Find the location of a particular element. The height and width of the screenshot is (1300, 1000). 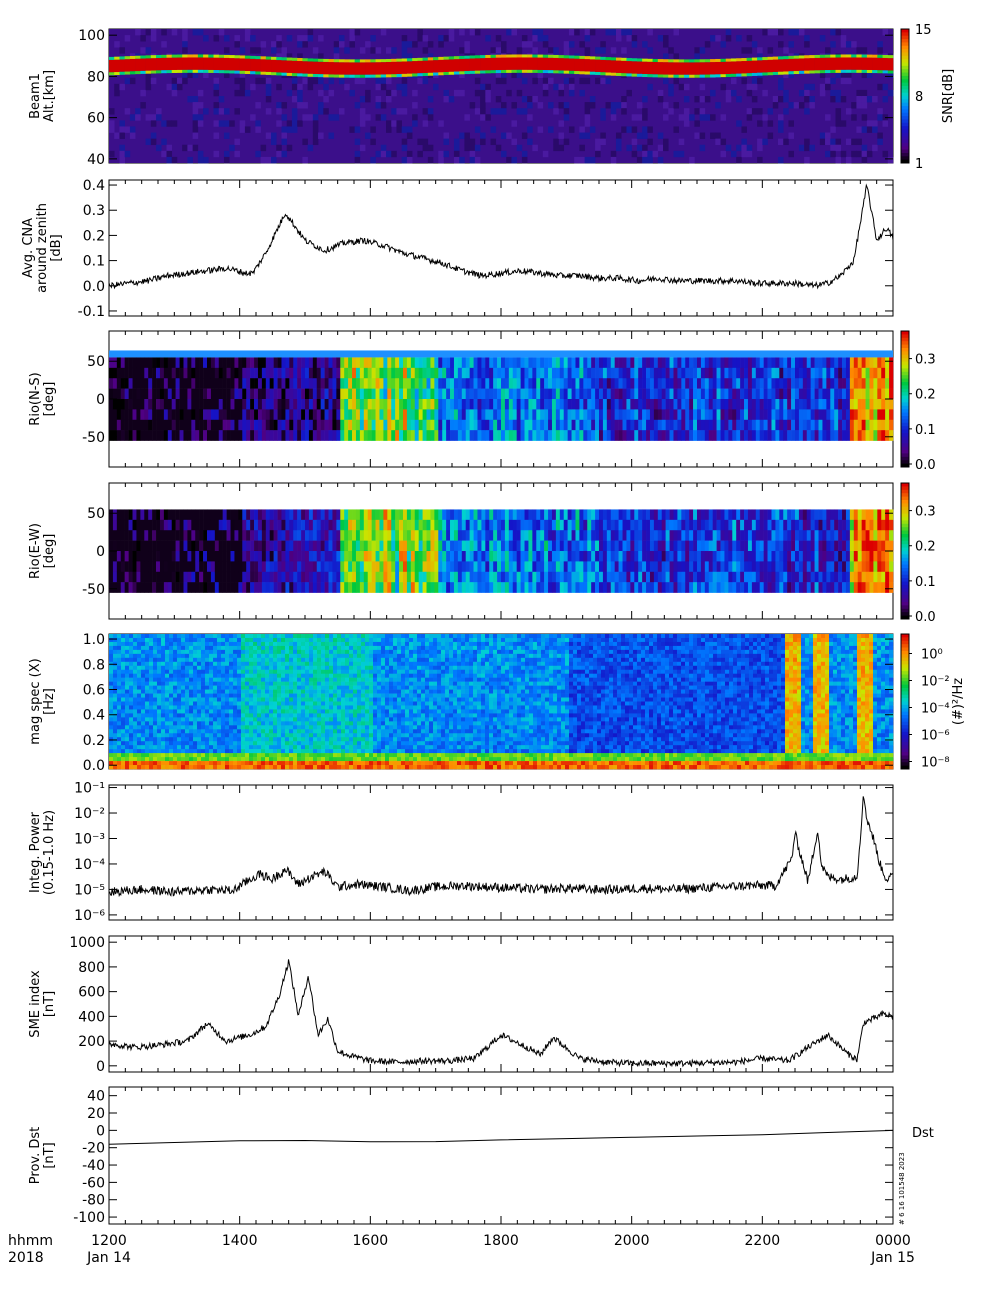

y-tick-label: 0 is located at coordinates (100, 400).